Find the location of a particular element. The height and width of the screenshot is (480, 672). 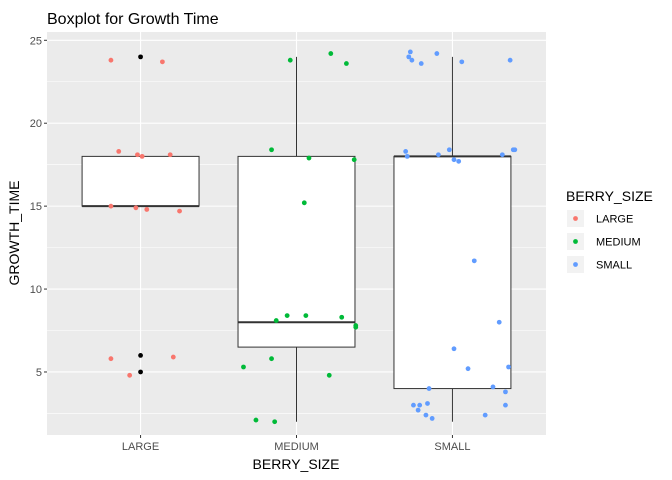

legend-label: SMALL is located at coordinates (614, 266).